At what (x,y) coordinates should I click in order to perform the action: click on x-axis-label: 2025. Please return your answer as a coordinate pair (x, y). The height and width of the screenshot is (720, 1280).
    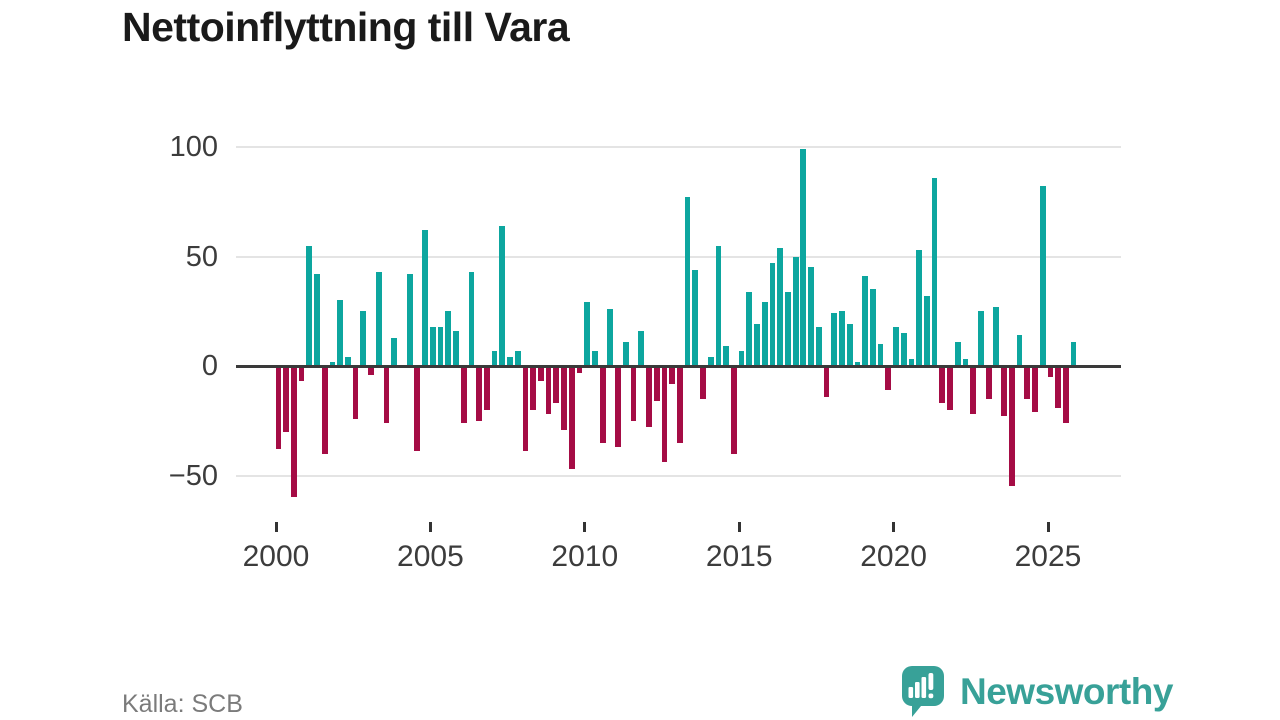
    Looking at the image, I should click on (1048, 556).